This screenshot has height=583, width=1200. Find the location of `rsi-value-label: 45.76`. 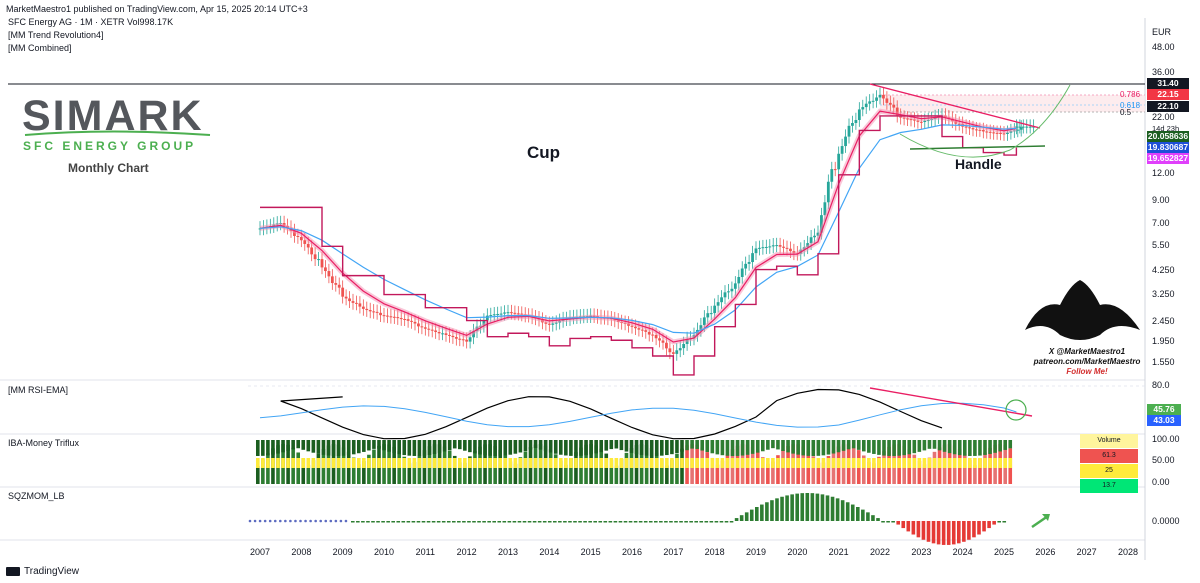

rsi-value-label: 45.76 is located at coordinates (1164, 409).